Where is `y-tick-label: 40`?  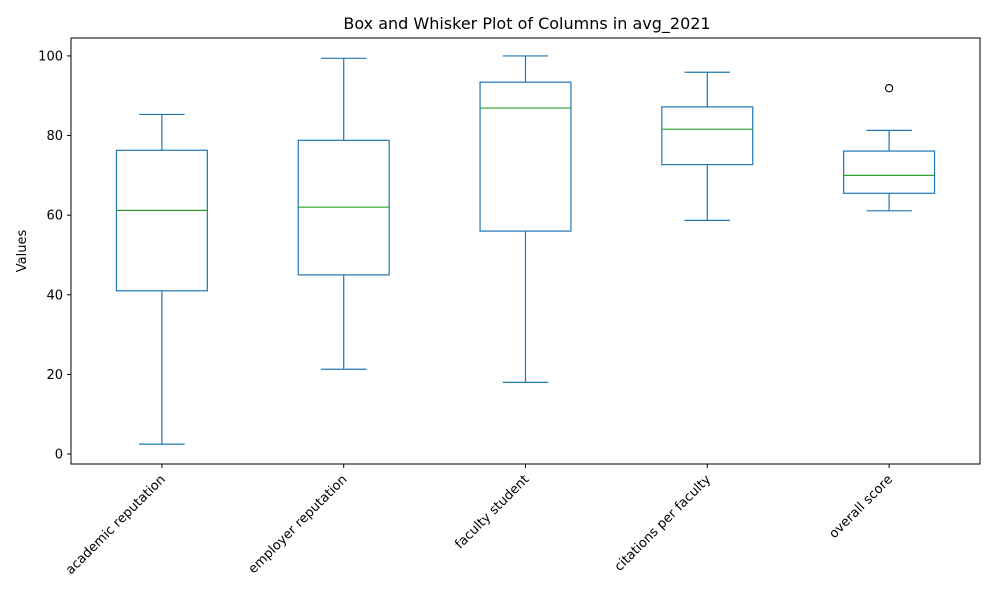 y-tick-label: 40 is located at coordinates (54, 295).